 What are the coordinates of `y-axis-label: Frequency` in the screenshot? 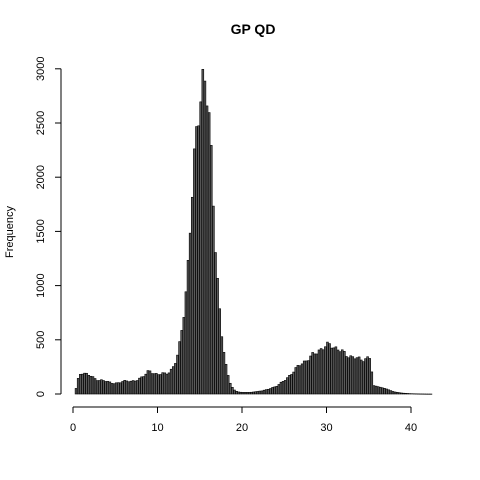 It's located at (10, 232).